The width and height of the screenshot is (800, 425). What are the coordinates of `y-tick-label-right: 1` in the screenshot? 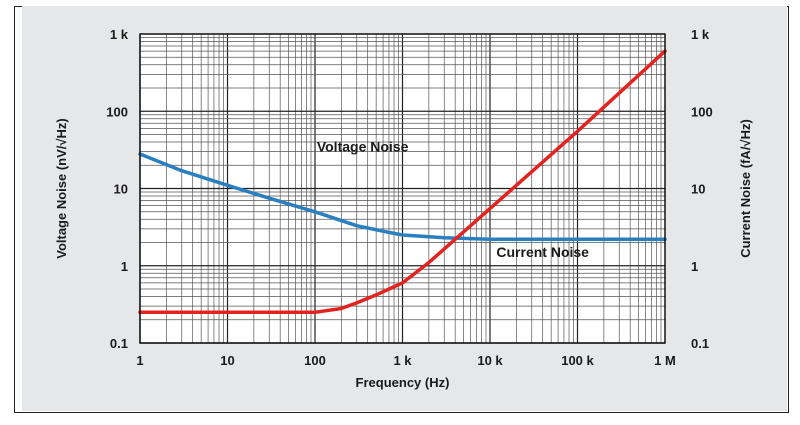 It's located at (694, 266).